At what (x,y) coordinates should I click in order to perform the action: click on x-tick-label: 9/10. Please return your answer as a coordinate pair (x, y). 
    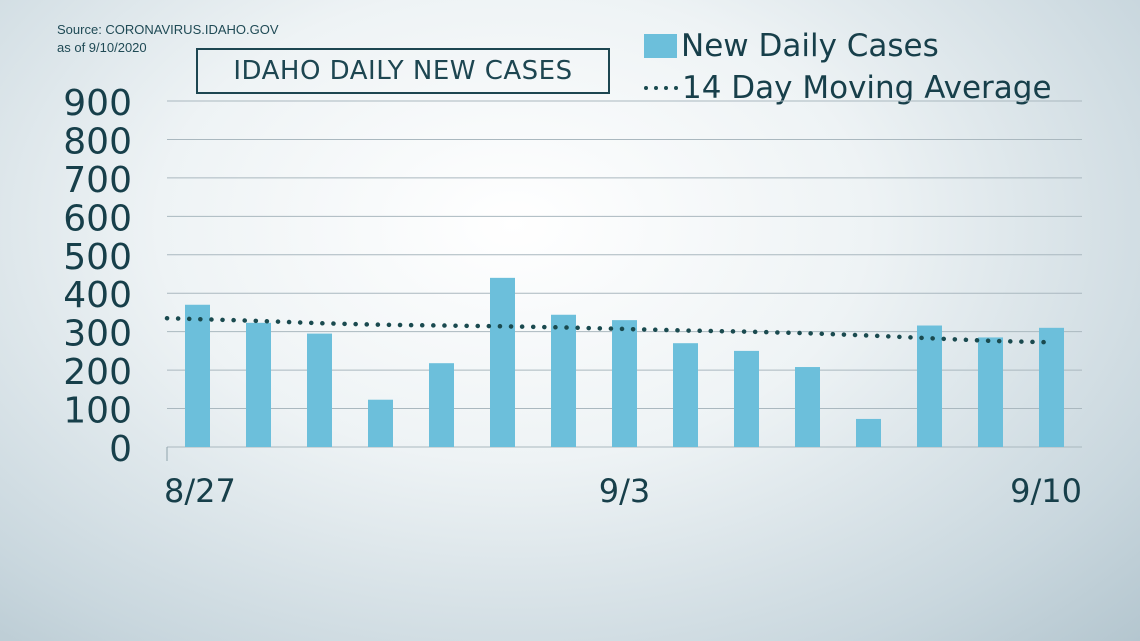
    Looking at the image, I should click on (1046, 491).